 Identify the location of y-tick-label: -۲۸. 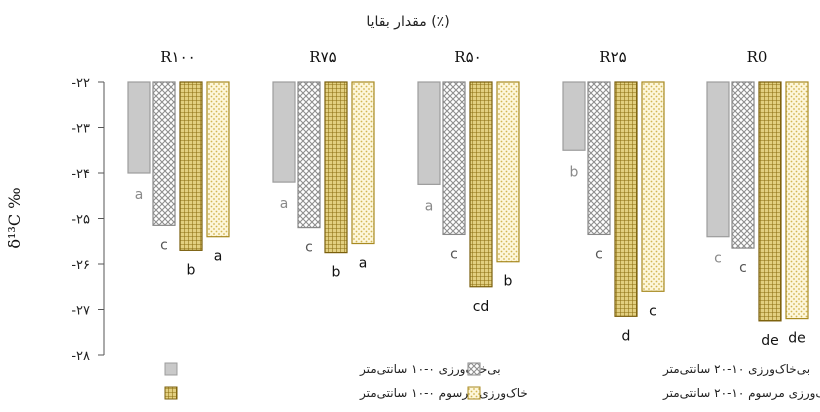
(80, 356).